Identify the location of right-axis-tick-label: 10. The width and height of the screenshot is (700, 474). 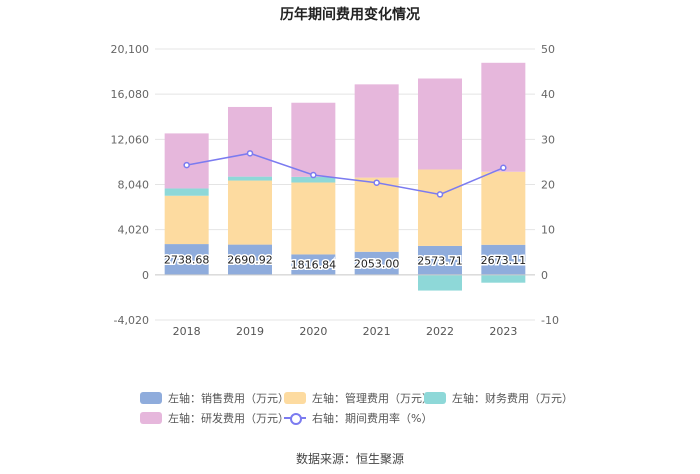
(548, 230).